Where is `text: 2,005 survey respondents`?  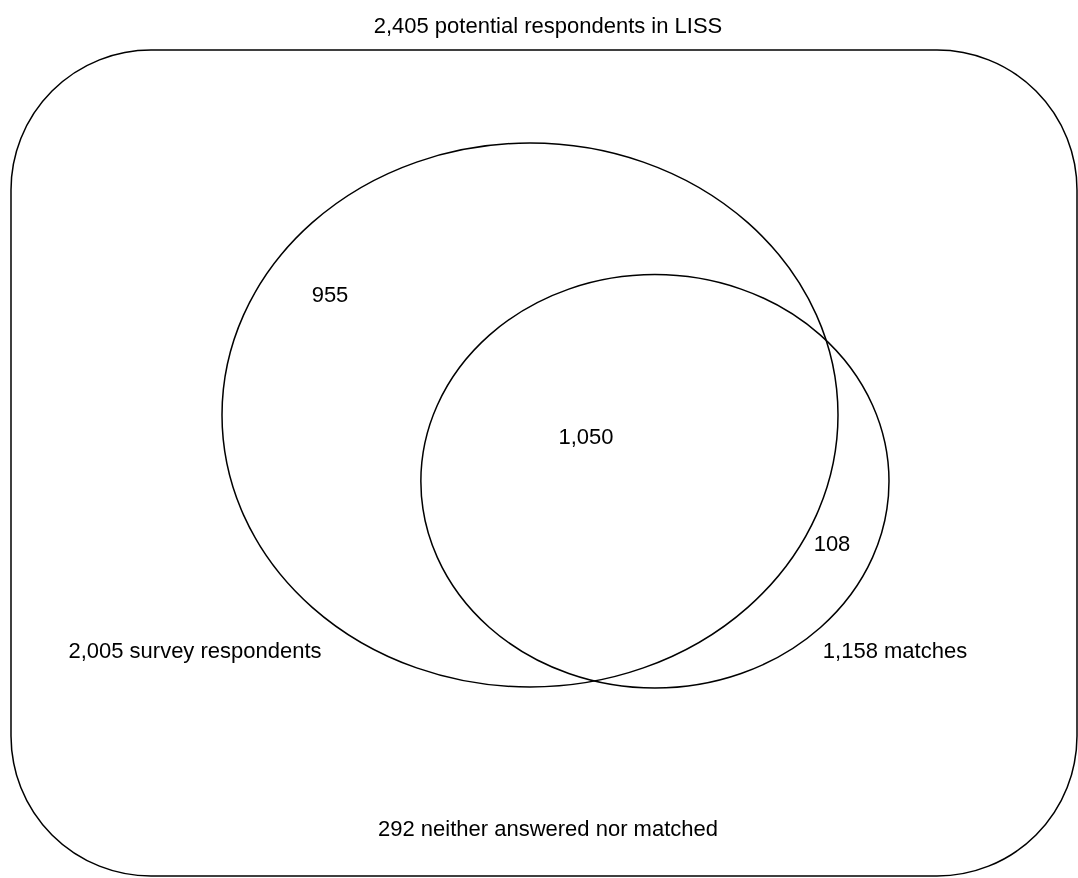
text: 2,005 survey respondents is located at coordinates (195, 650).